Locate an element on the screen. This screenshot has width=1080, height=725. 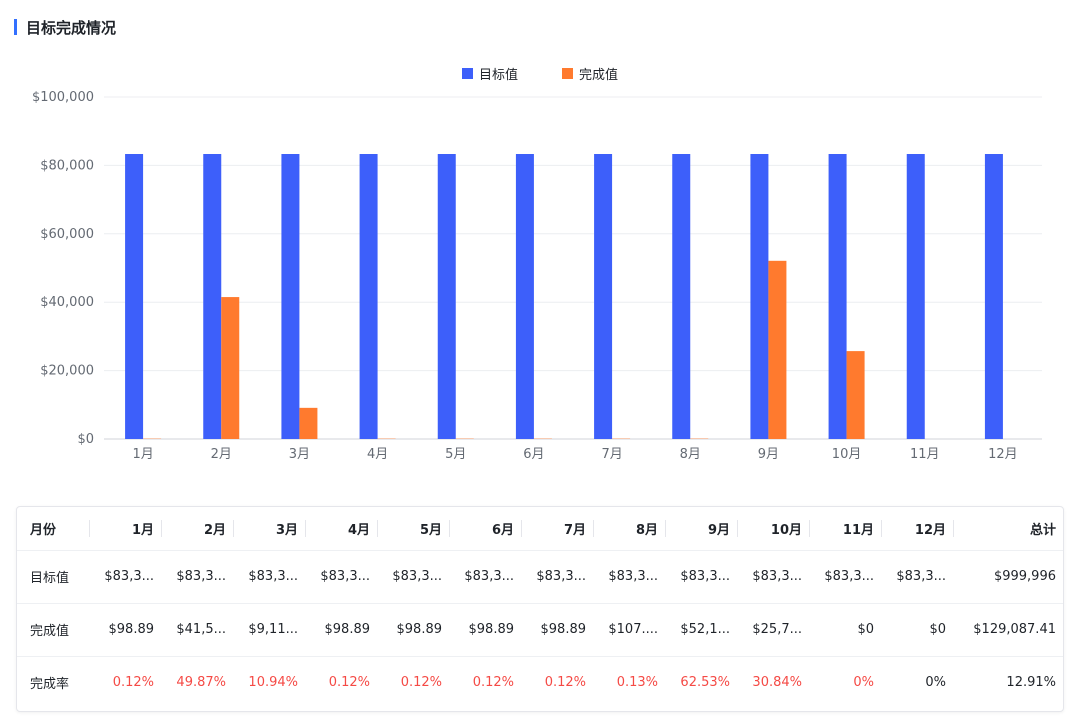
table-header-cell: 3月 is located at coordinates (269, 528).